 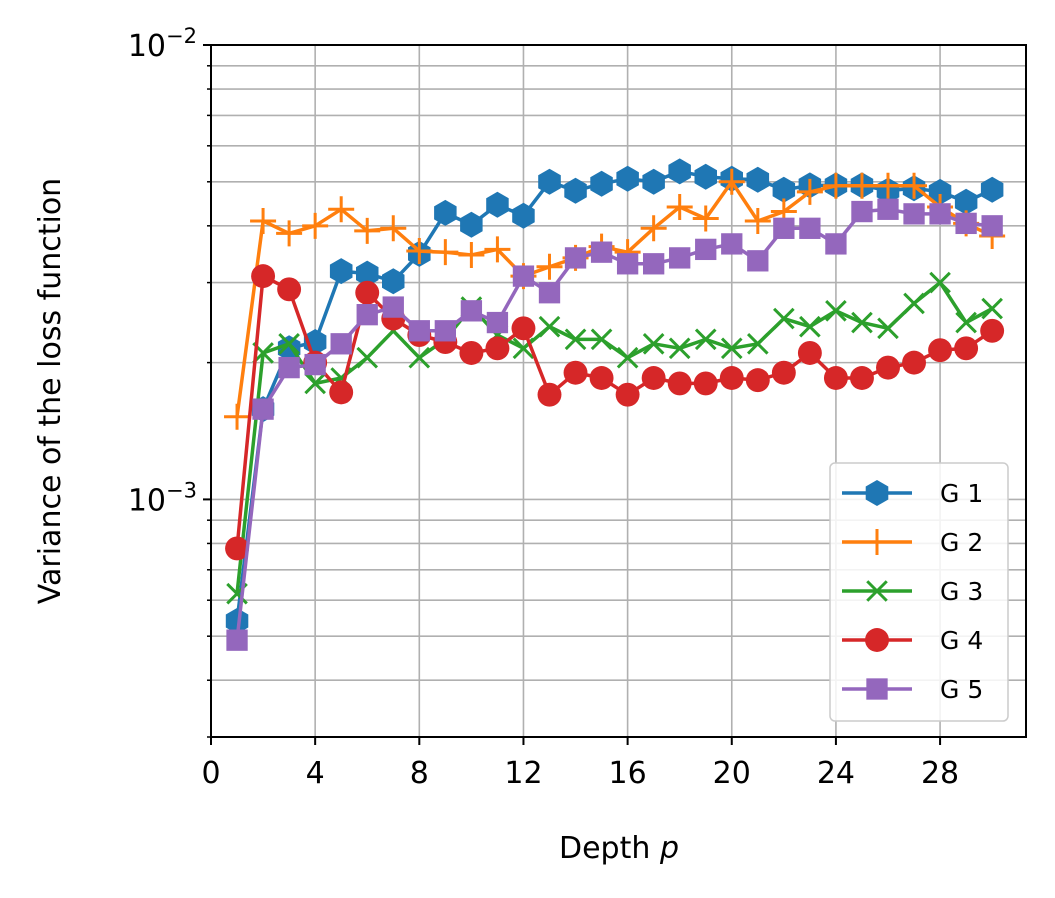 What do you see at coordinates (580, 773) in the screenshot?
I see `x-tick-labels: 0 4 8 12 16 20 24 28` at bounding box center [580, 773].